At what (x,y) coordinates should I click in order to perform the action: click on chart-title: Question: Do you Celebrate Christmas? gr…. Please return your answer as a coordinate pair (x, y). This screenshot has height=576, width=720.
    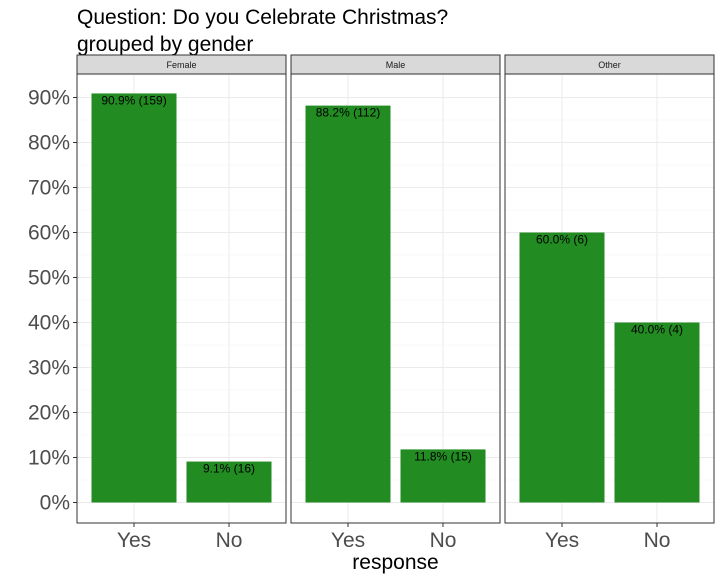
    Looking at the image, I should click on (262, 31).